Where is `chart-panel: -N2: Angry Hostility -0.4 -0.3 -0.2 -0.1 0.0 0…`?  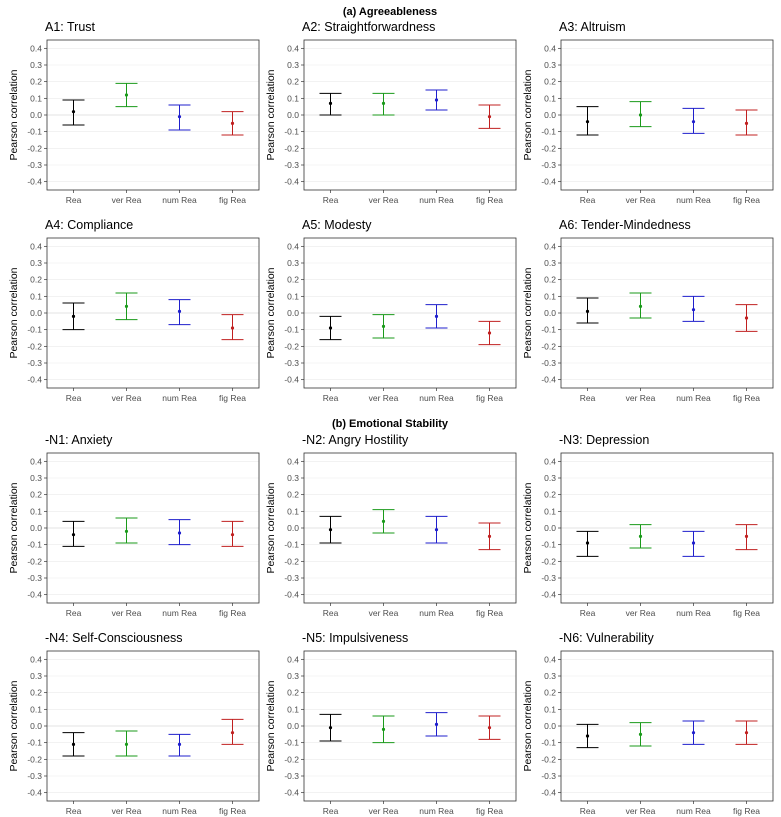 chart-panel: -N2: Angry Hostility -0.4 -0.3 -0.2 -0.1 0.0 0… is located at coordinates (391, 525).